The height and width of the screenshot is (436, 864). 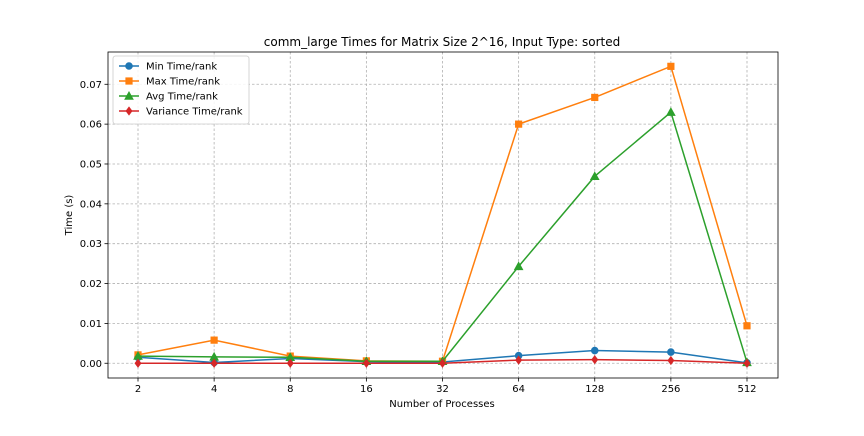 I want to click on series-diamond, so click(x=442, y=361).